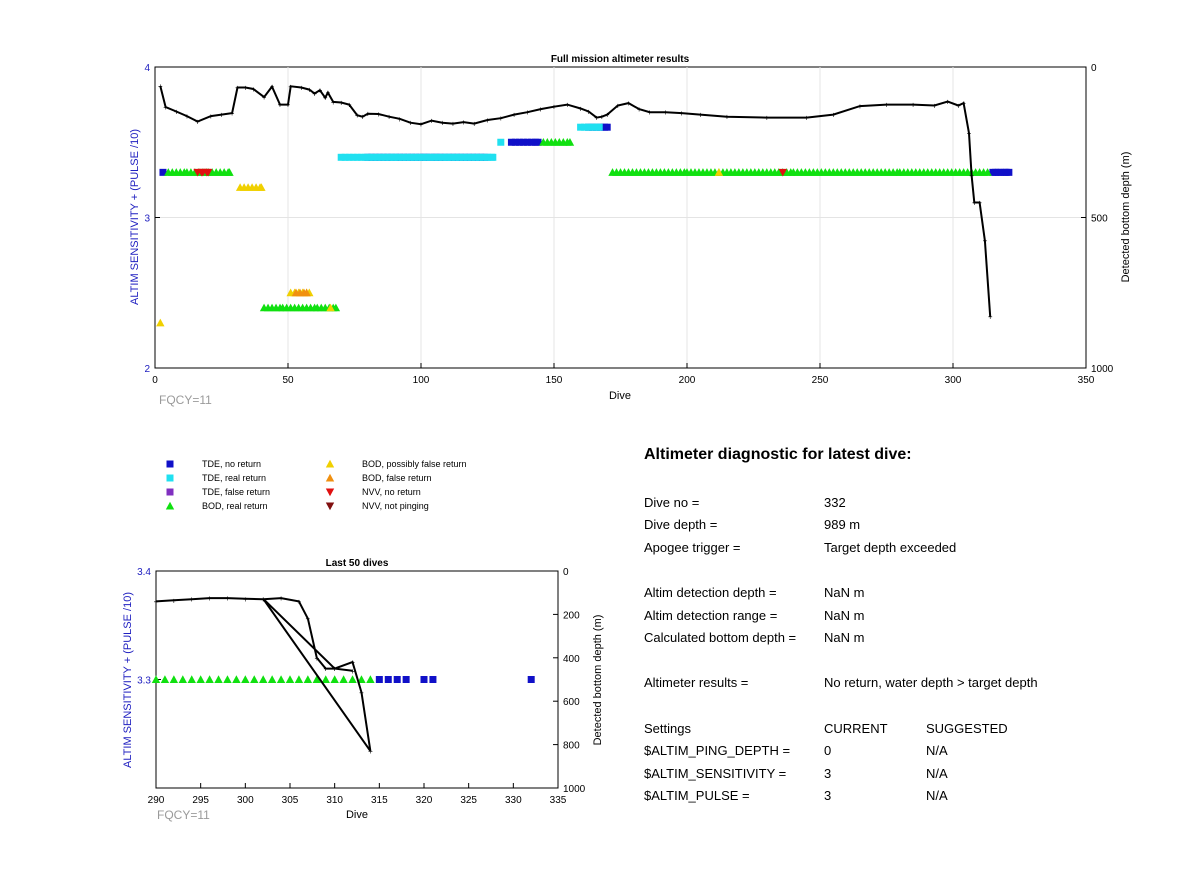  Describe the element at coordinates (828, 750) in the screenshot. I see `ping-depth-current: 0` at that location.